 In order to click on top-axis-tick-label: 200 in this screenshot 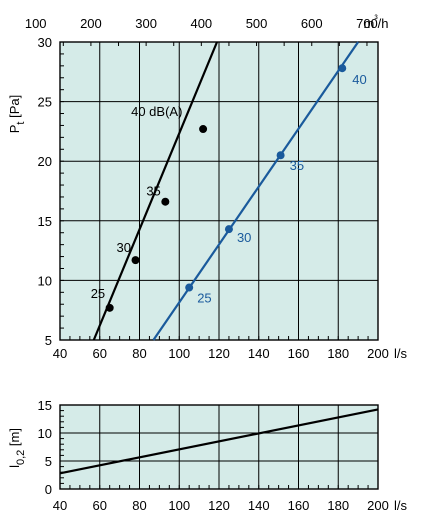, I will do `click(91, 23)`.